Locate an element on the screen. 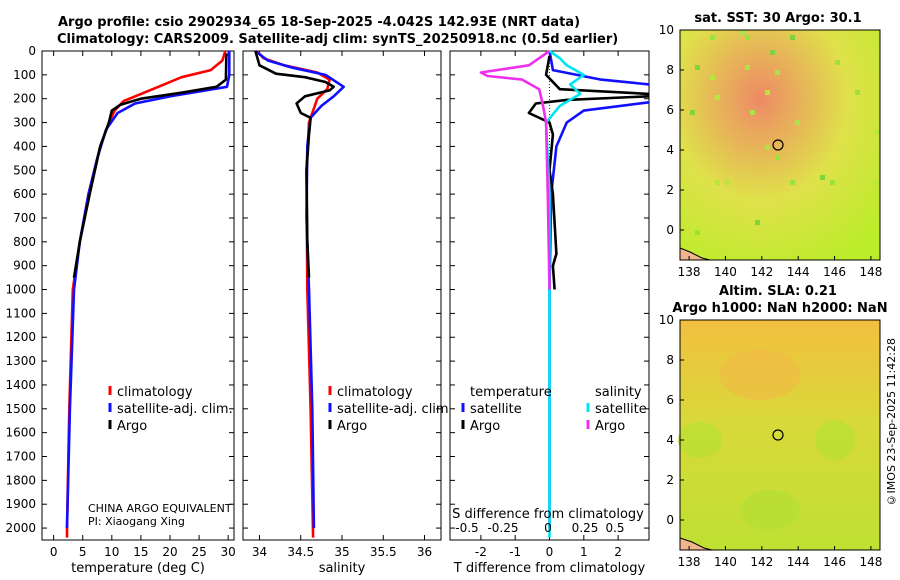 The image size is (900, 580). sla-map-frame is located at coordinates (780, 435).